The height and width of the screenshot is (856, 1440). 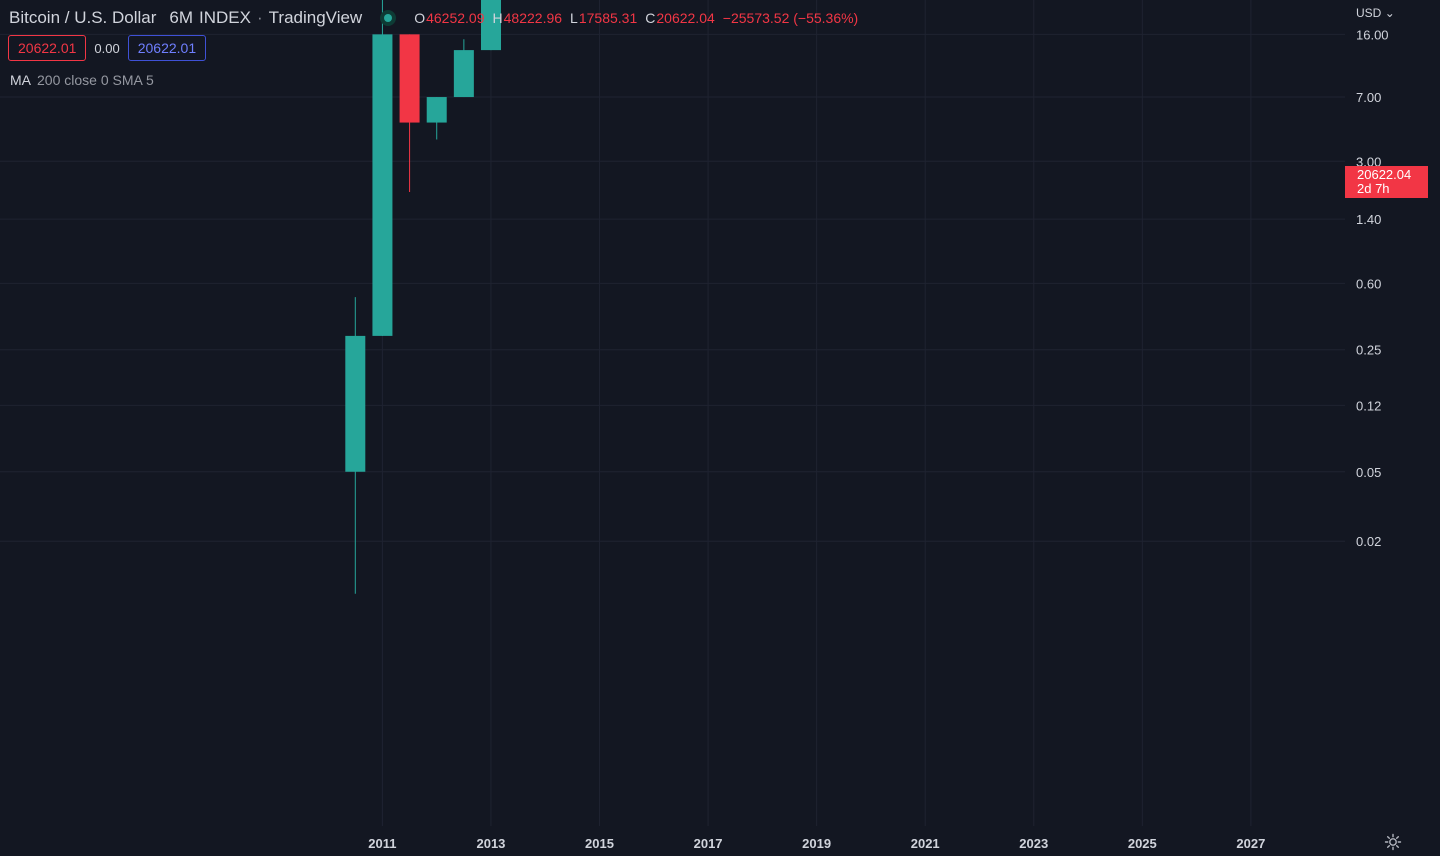 What do you see at coordinates (650, 18) in the screenshot?
I see `close-key: C` at bounding box center [650, 18].